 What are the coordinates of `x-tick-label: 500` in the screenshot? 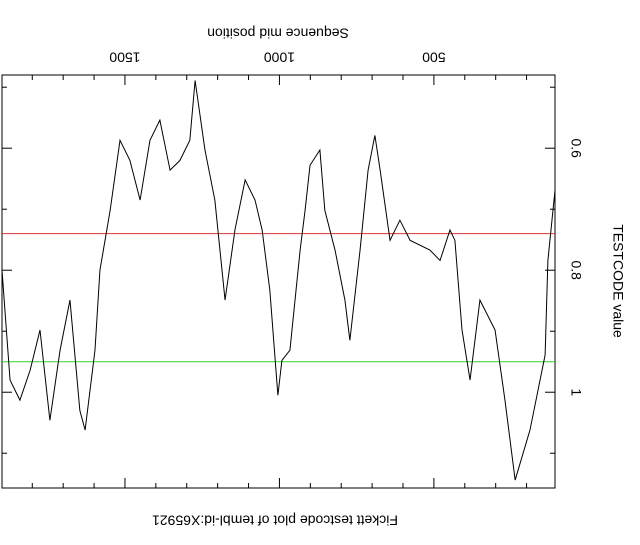 It's located at (434, 57).